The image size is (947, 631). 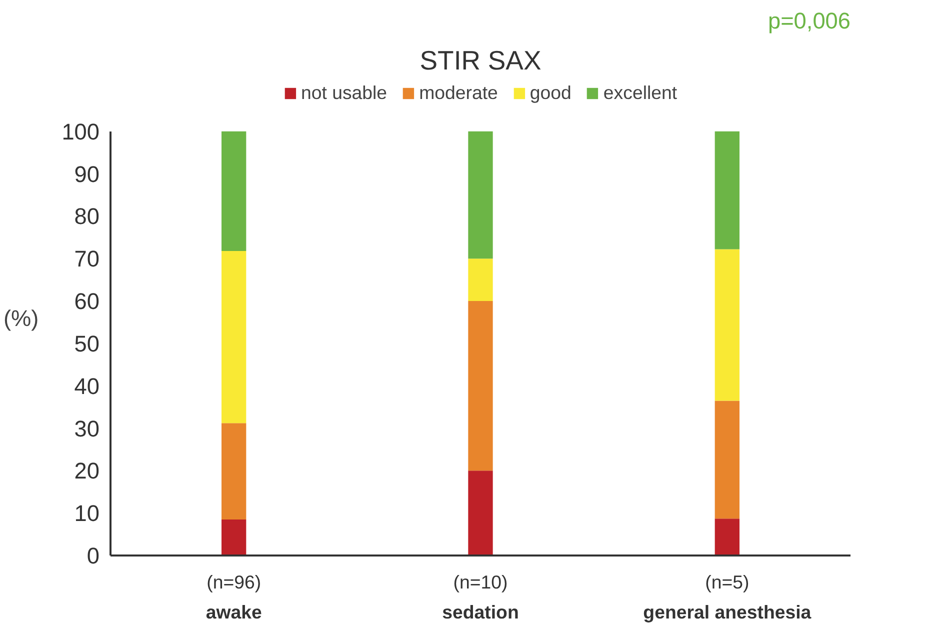 I want to click on y-axis-title: (%), so click(x=21, y=318).